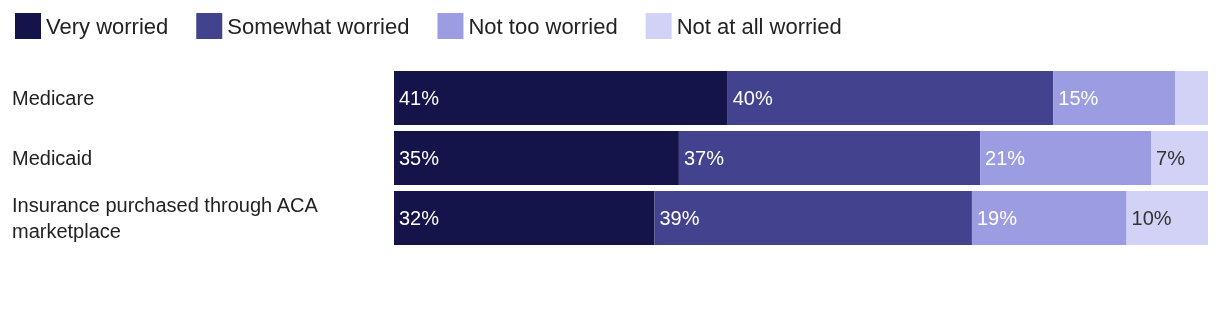 The height and width of the screenshot is (326, 1220). Describe the element at coordinates (419, 98) in the screenshot. I see `data-label: 41%` at that location.